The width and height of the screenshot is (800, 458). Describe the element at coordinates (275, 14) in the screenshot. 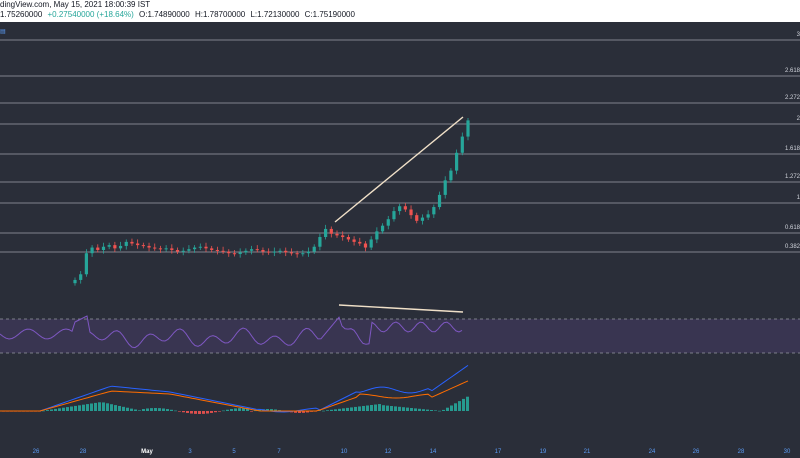

I see `header-low: L:1.72130000` at that location.